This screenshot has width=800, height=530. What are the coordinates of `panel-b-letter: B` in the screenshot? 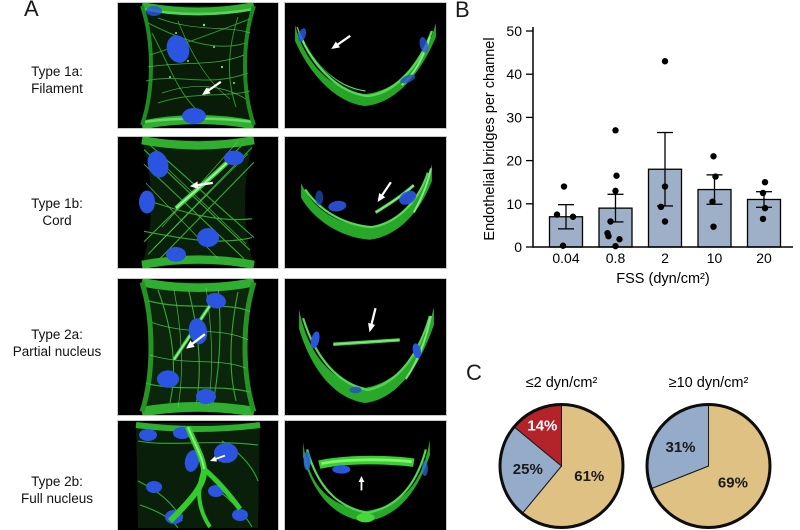 It's located at (462, 11).